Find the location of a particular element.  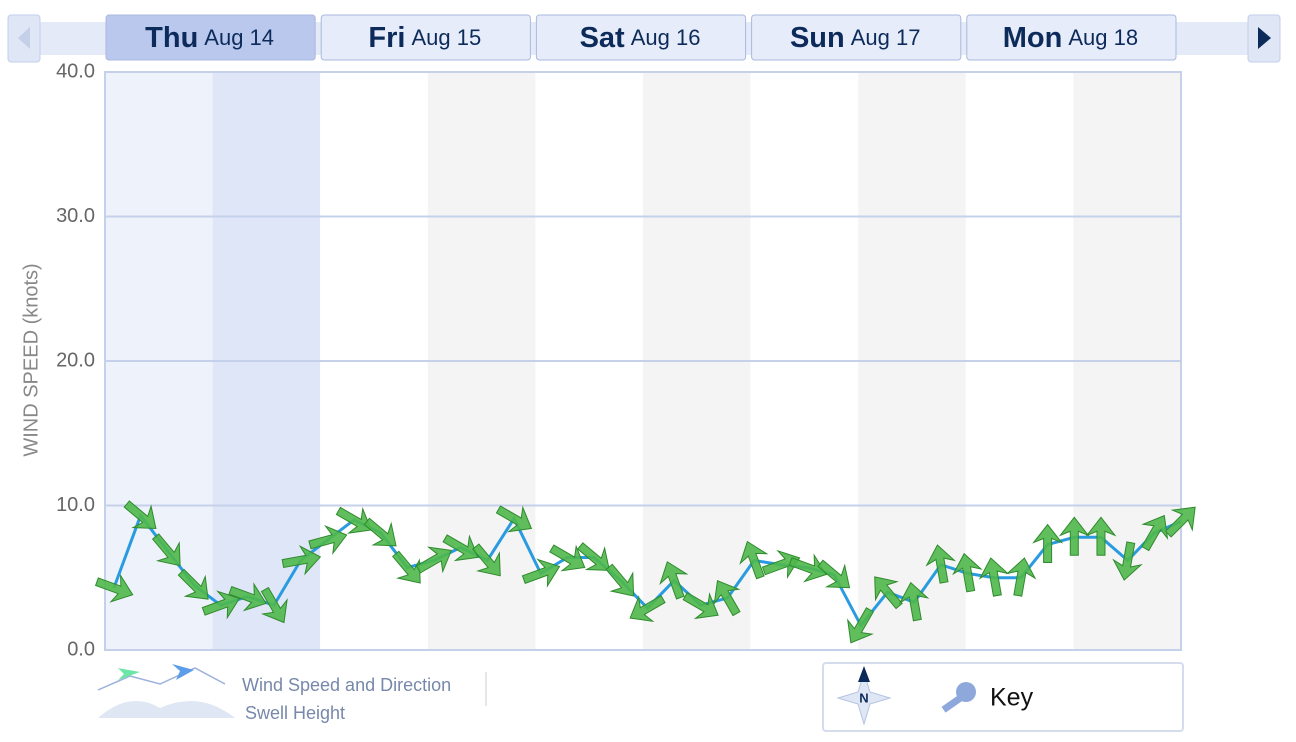

tab-date: Aug 16 is located at coordinates (666, 37).